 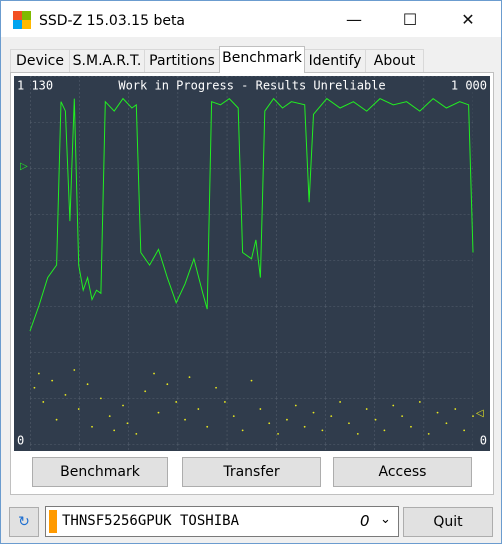 I want to click on app-icon, so click(x=22, y=20).